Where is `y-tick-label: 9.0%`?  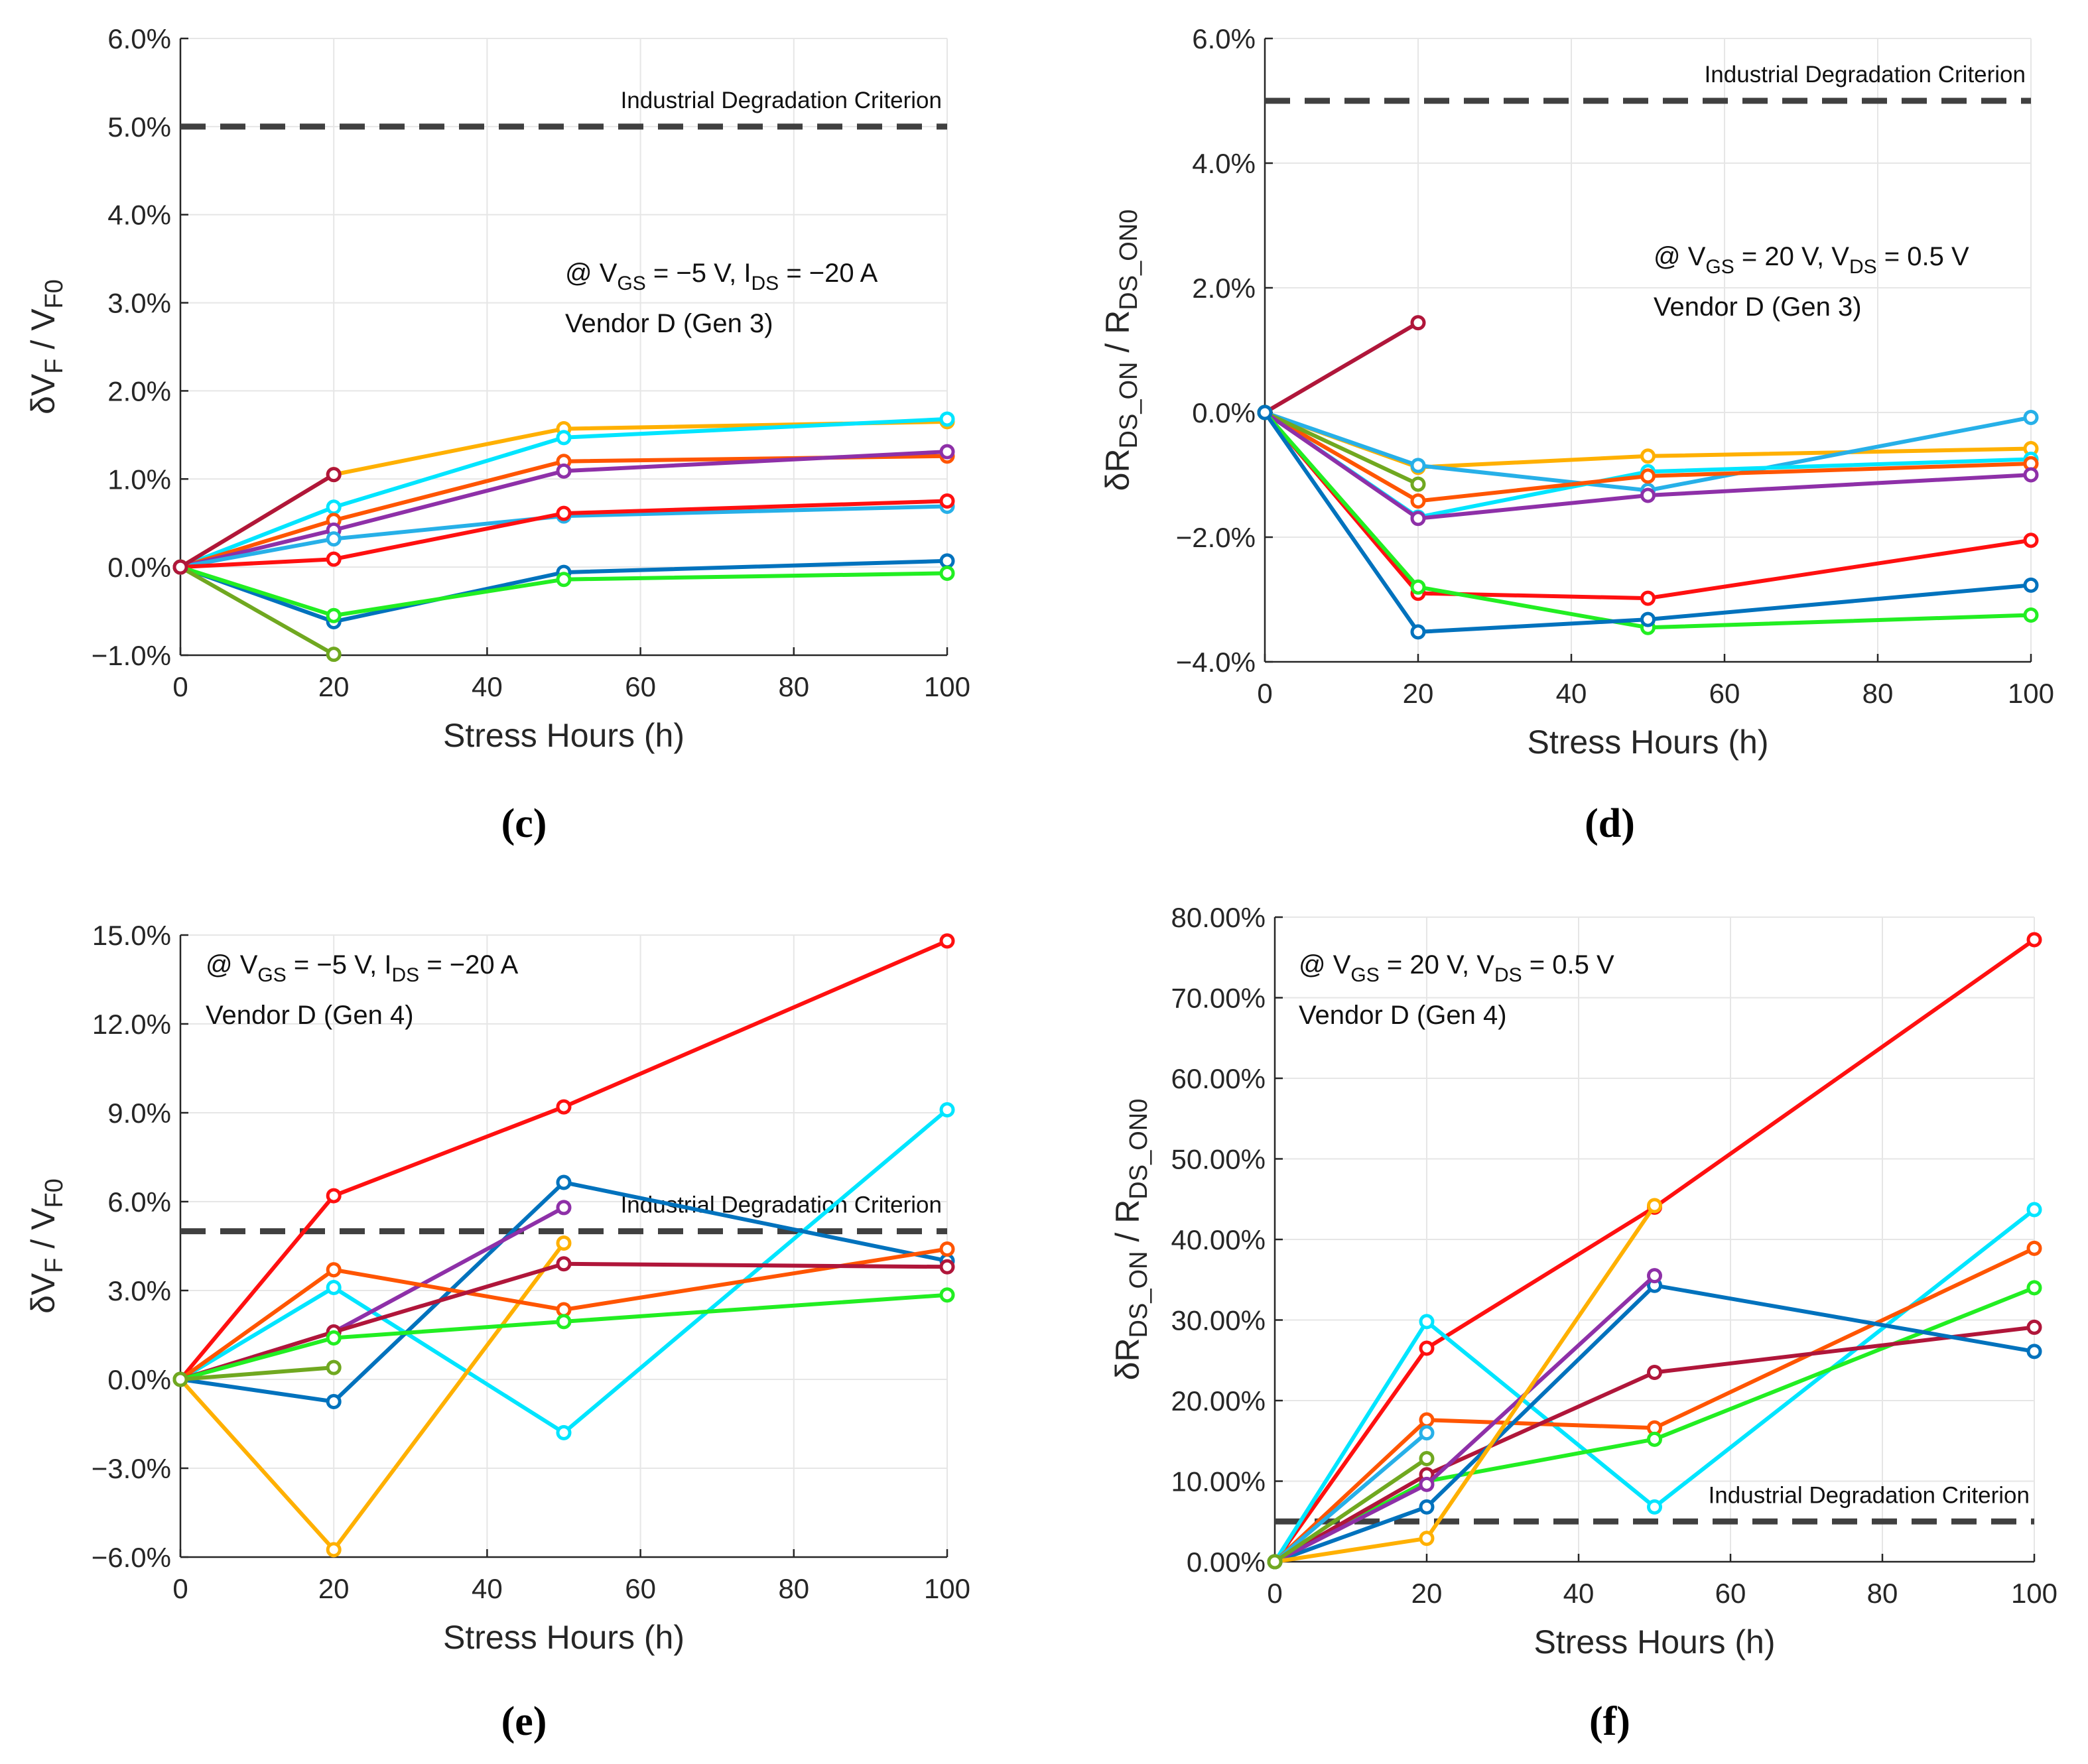 y-tick-label: 9.0% is located at coordinates (139, 1113).